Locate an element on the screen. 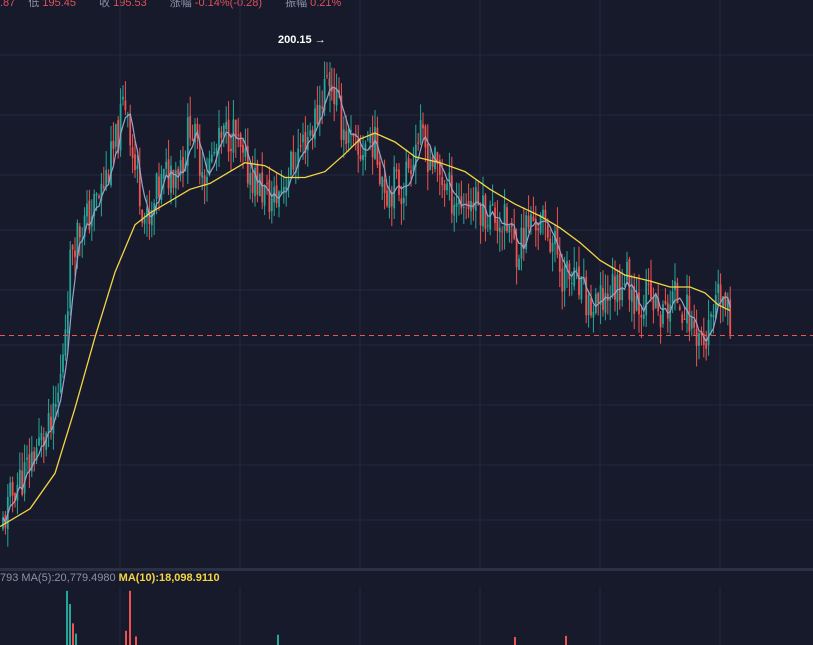 This screenshot has height=645, width=813. amplitude-value: 0.21% is located at coordinates (326, 4).